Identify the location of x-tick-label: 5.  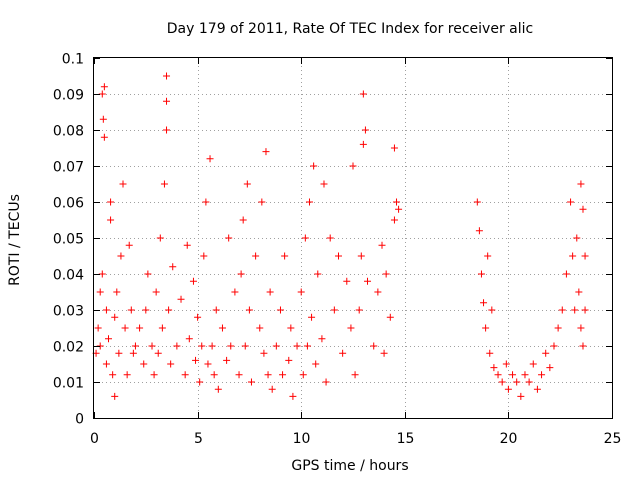
(198, 439).